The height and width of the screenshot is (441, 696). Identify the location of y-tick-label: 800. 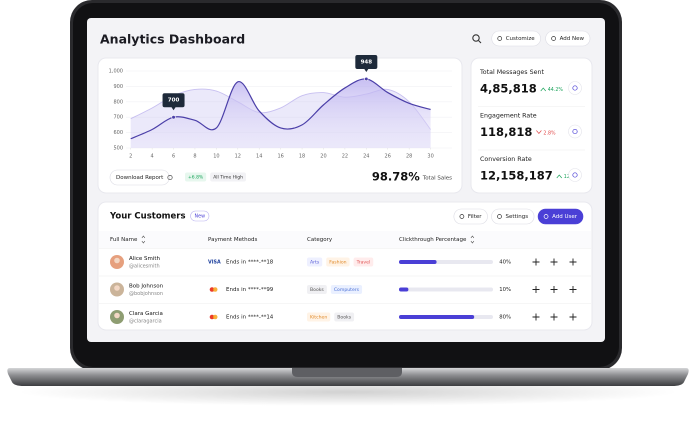
(118, 102).